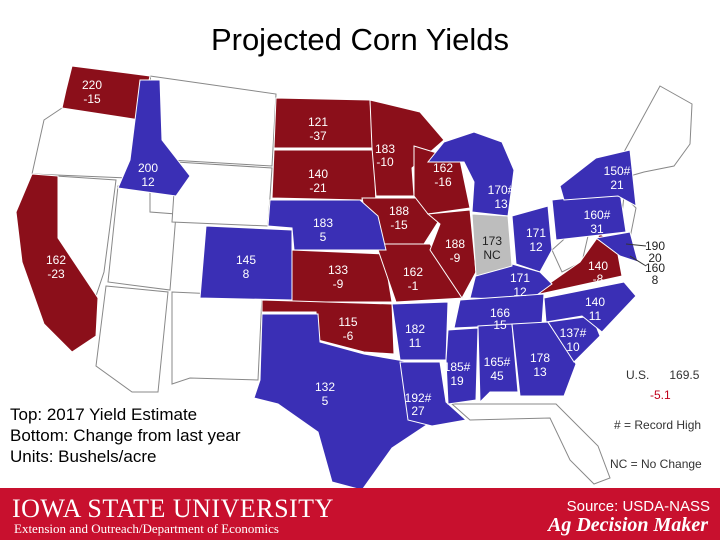  What do you see at coordinates (628, 525) in the screenshot?
I see `brand-text: Ag Decision Maker` at bounding box center [628, 525].